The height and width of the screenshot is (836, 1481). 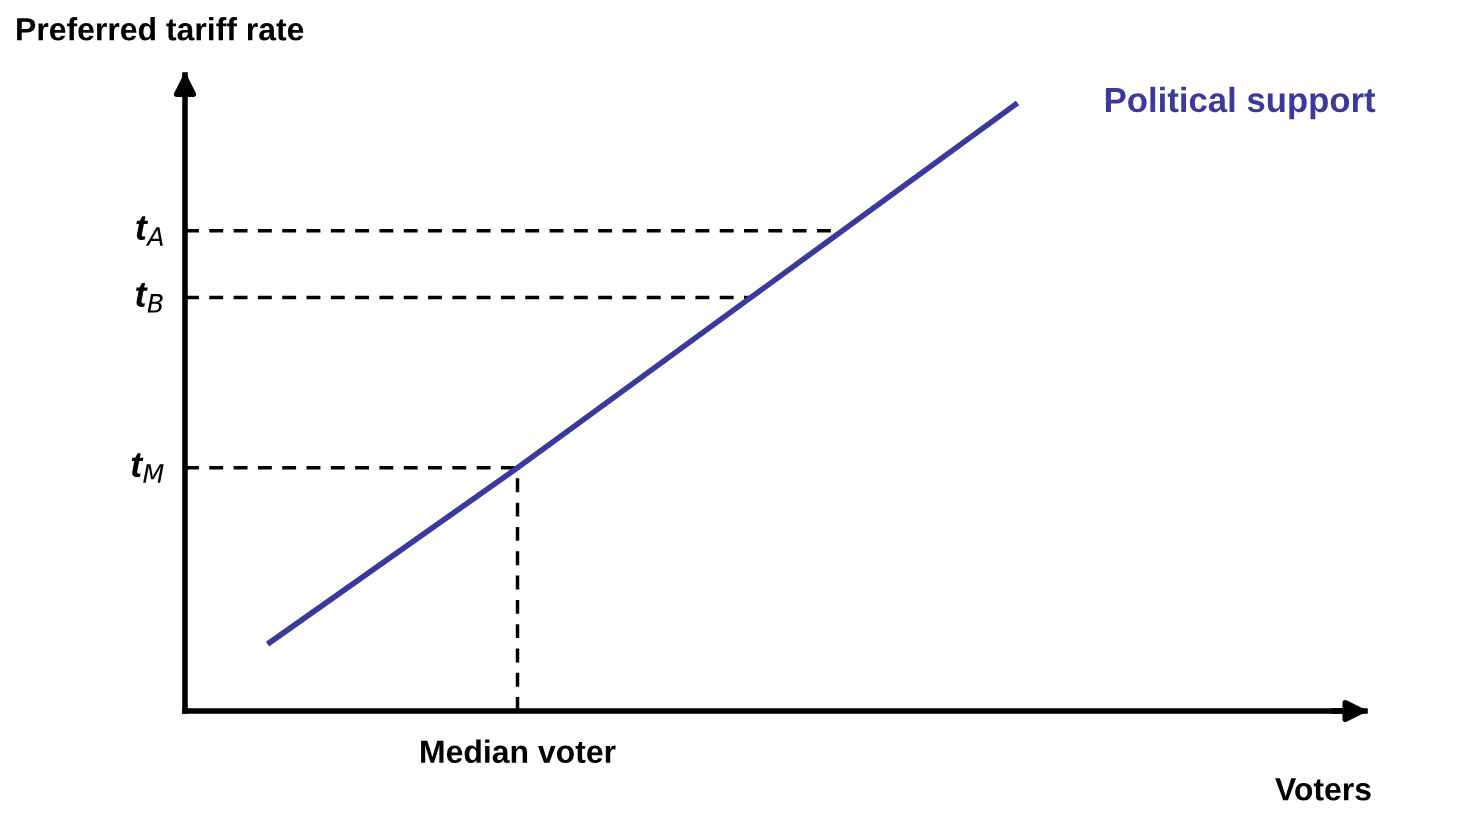 I want to click on ref-line-label: t$_{M}$, so click(x=147, y=468).